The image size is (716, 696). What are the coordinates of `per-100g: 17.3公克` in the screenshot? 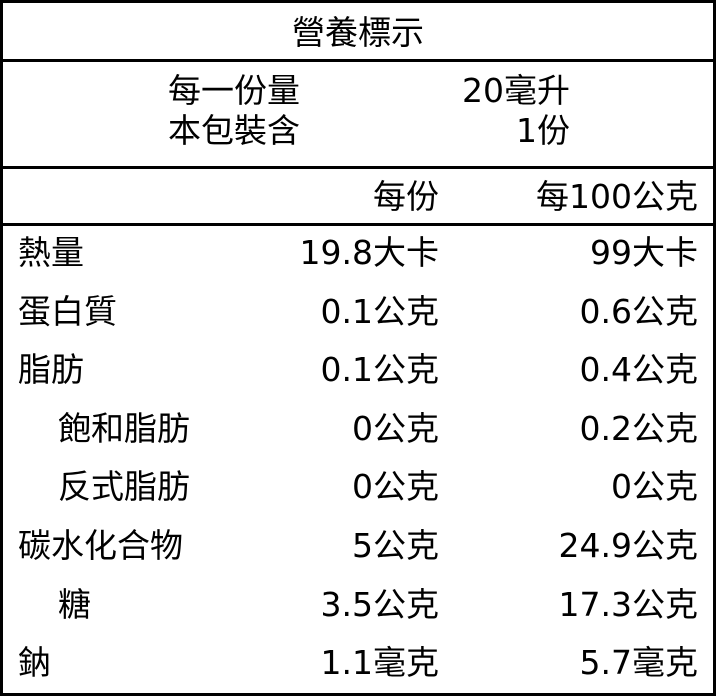 It's located at (628, 604).